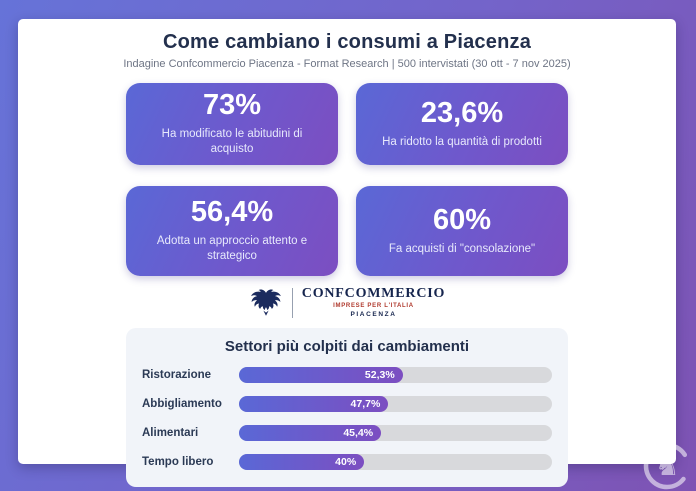 Image resolution: width=696 pixels, height=491 pixels. What do you see at coordinates (462, 219) in the screenshot?
I see `stat-value: 60%` at bounding box center [462, 219].